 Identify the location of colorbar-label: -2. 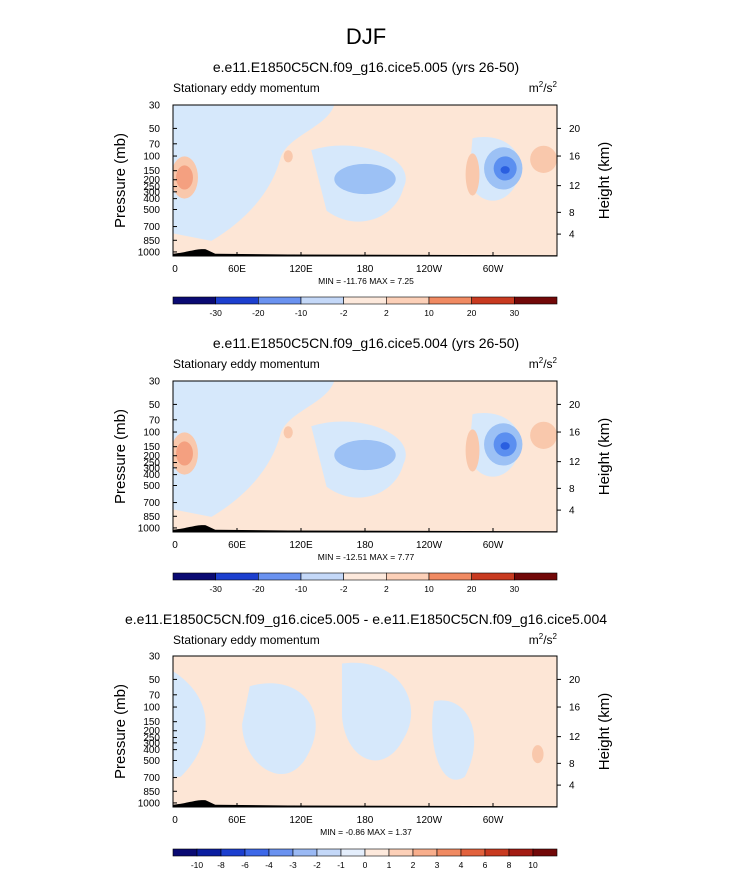
(317, 865).